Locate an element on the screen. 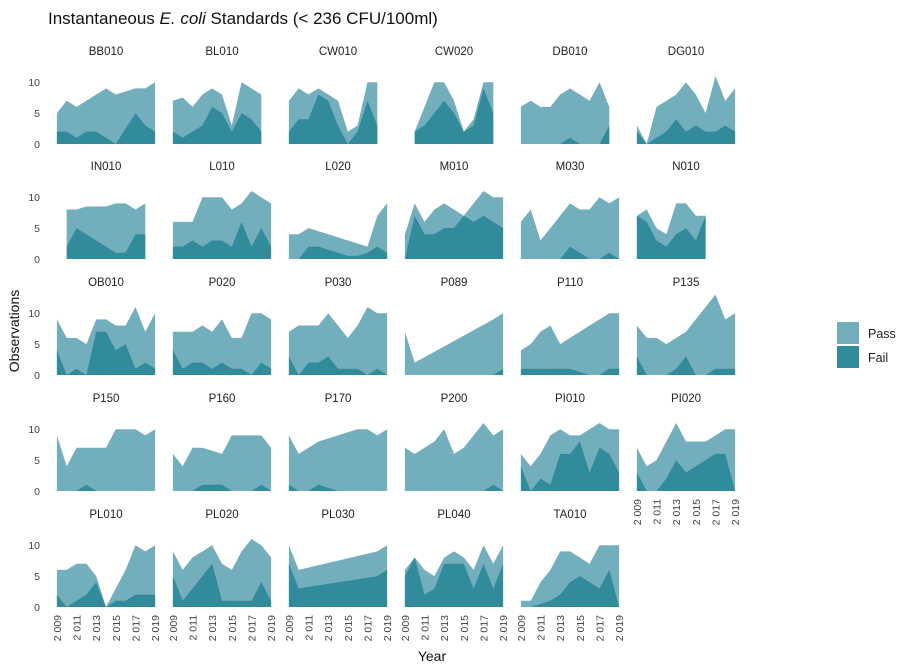  facet-strip-label: P135 is located at coordinates (686, 283).